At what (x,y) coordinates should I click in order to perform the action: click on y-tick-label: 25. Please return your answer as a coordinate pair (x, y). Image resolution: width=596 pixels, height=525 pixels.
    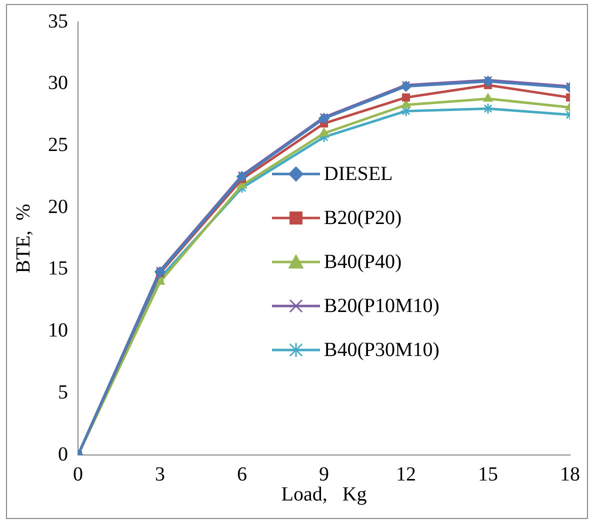
    Looking at the image, I should click on (58, 145).